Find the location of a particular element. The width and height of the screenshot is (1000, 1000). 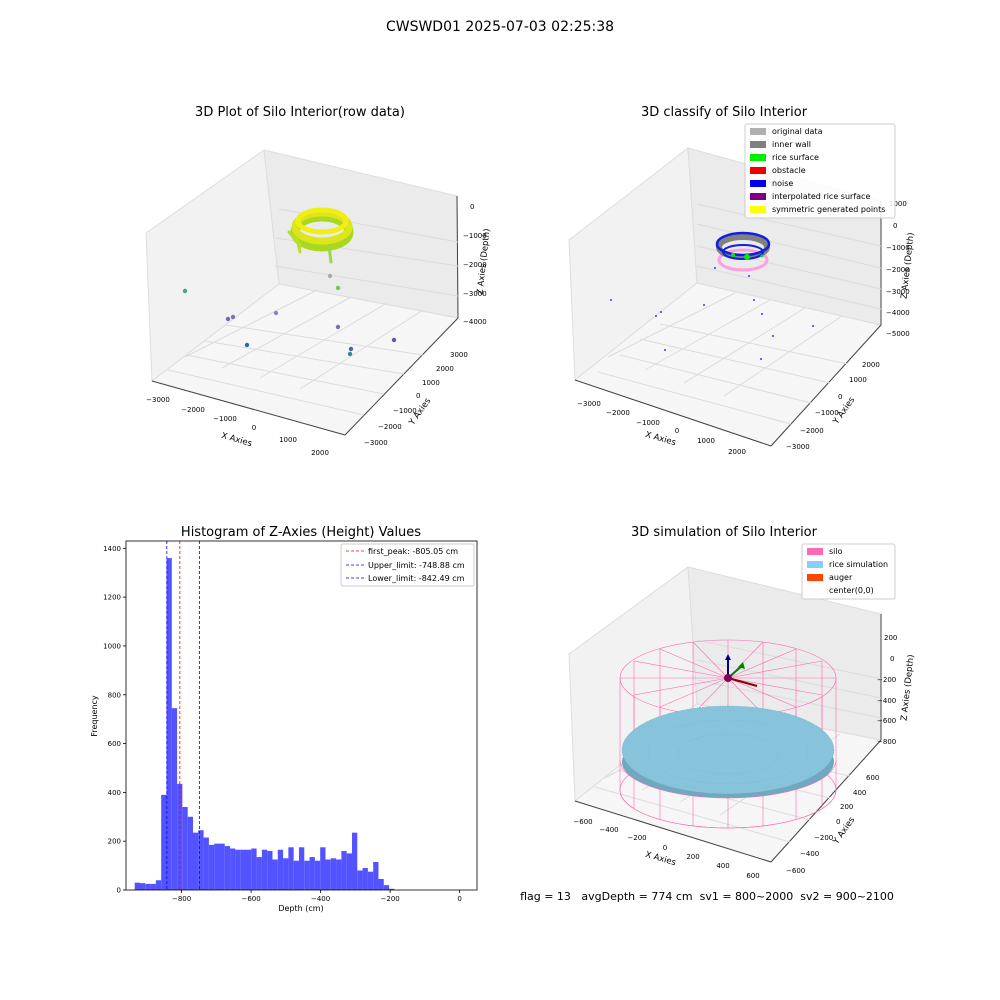

hist-xtick-label: −200 is located at coordinates (390, 899).